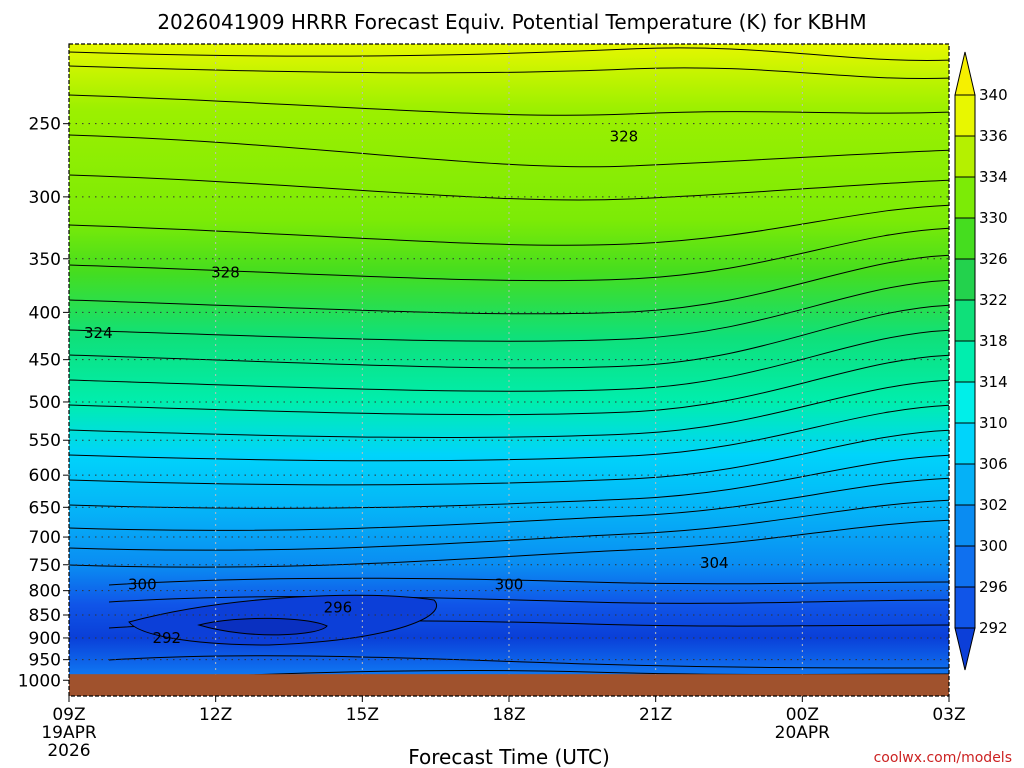 The width and height of the screenshot is (1024, 768). I want to click on x-tick-label: 2026, so click(68, 751).